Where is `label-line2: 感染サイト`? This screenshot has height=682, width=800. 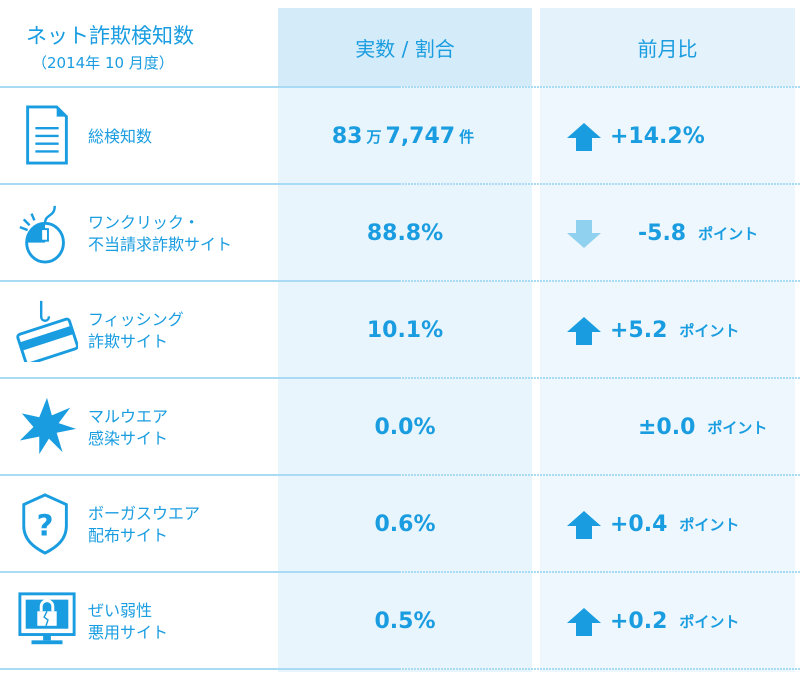
label-line2: 感染サイト is located at coordinates (128, 438).